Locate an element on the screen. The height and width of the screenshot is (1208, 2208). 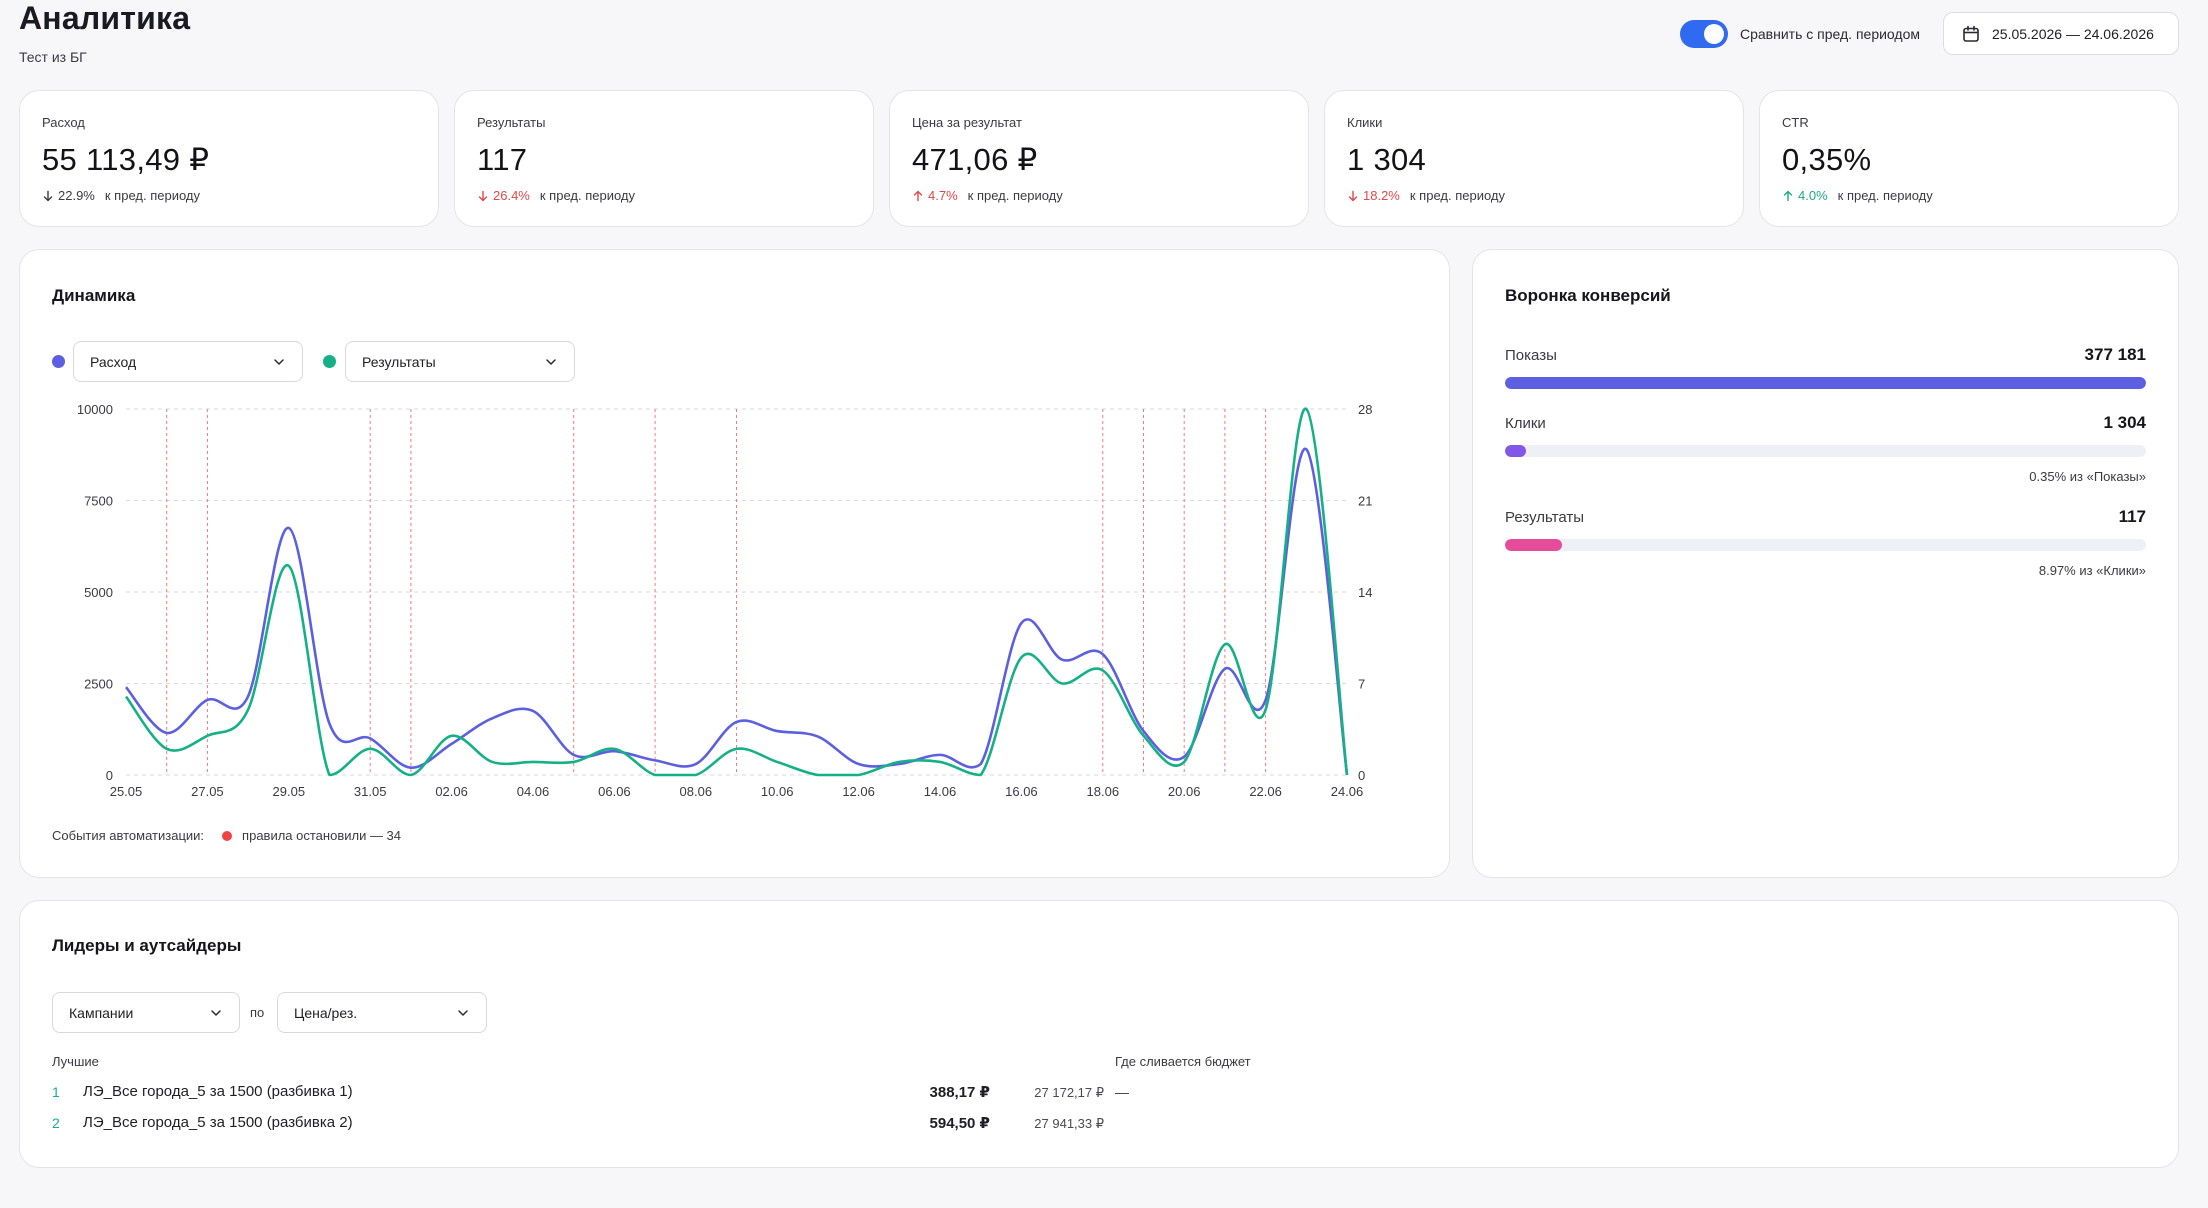
y-left-tick-label: 10000 is located at coordinates (95, 409).